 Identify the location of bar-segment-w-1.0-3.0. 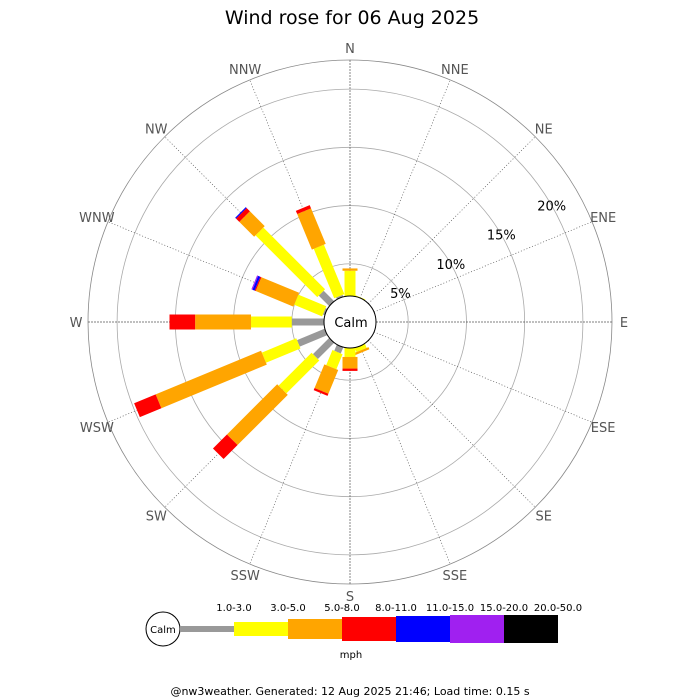
(309, 322).